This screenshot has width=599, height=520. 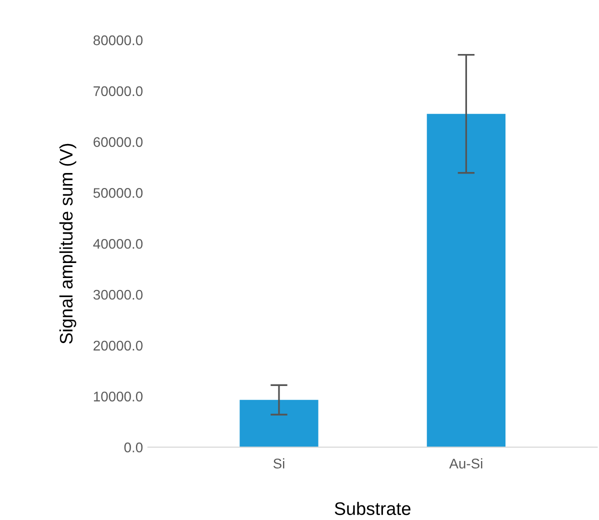 What do you see at coordinates (118, 243) in the screenshot?
I see `y-tick-label: 40000.0` at bounding box center [118, 243].